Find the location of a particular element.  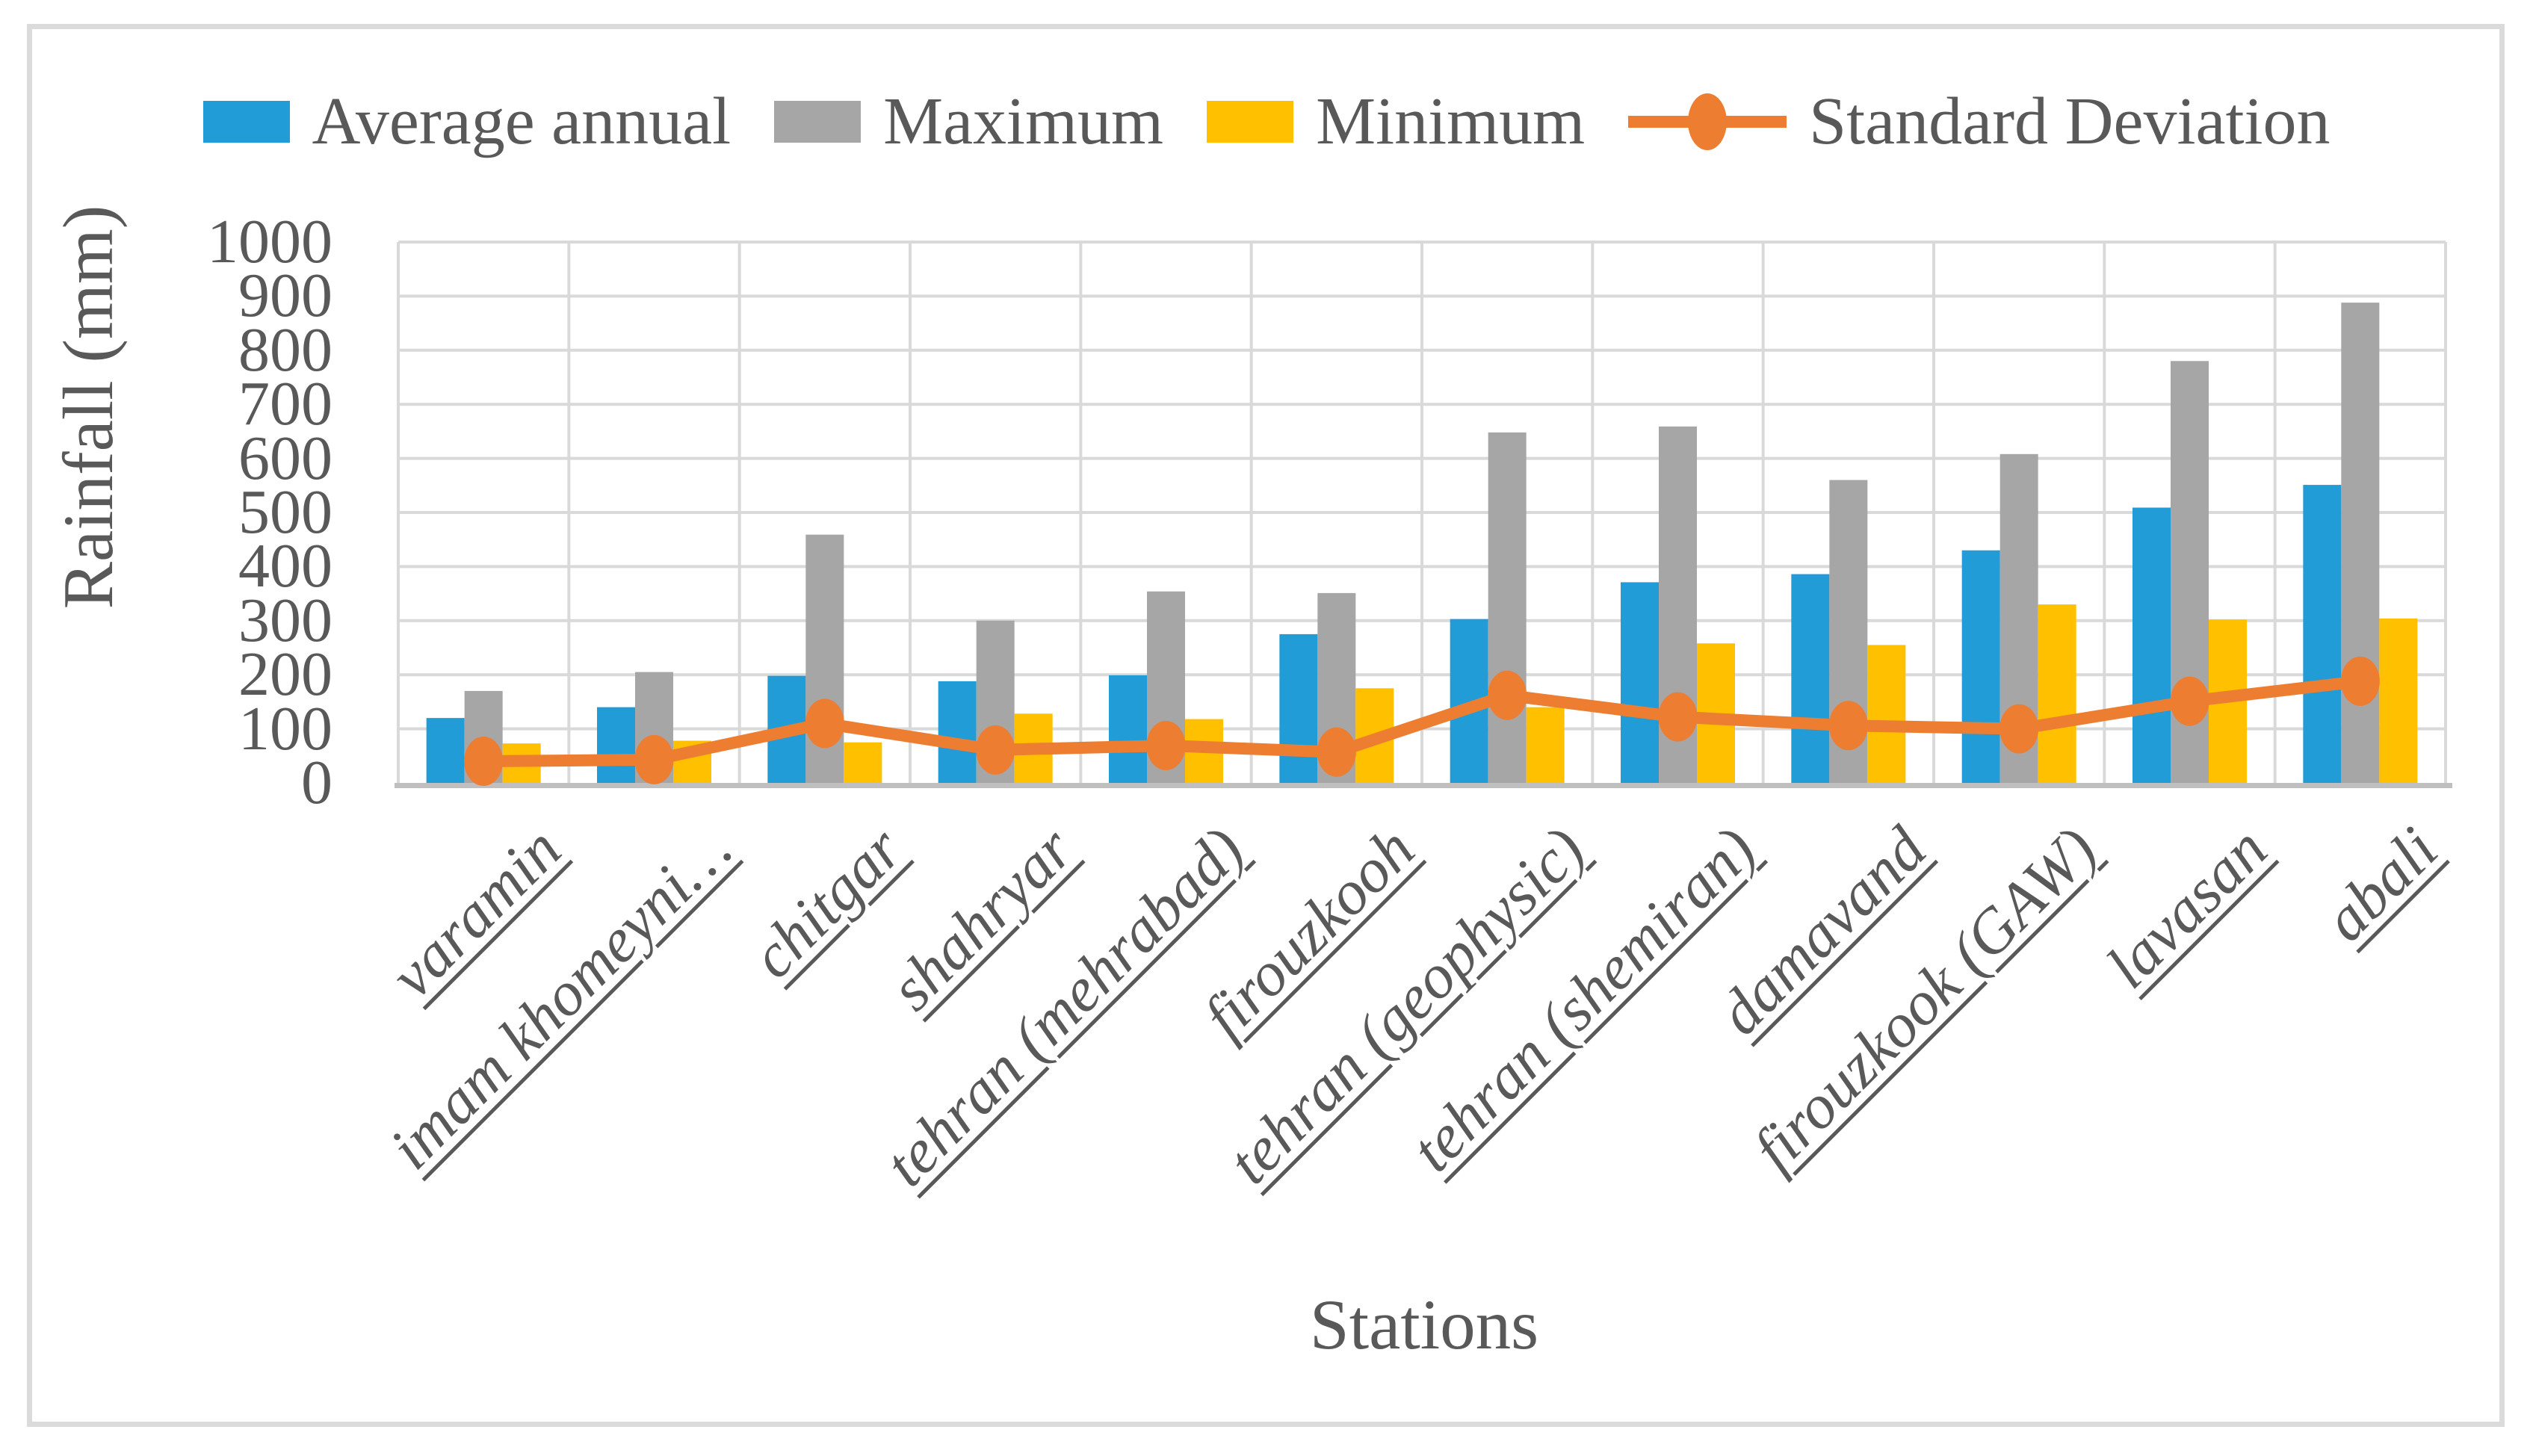

sd-line is located at coordinates (1422, 721).